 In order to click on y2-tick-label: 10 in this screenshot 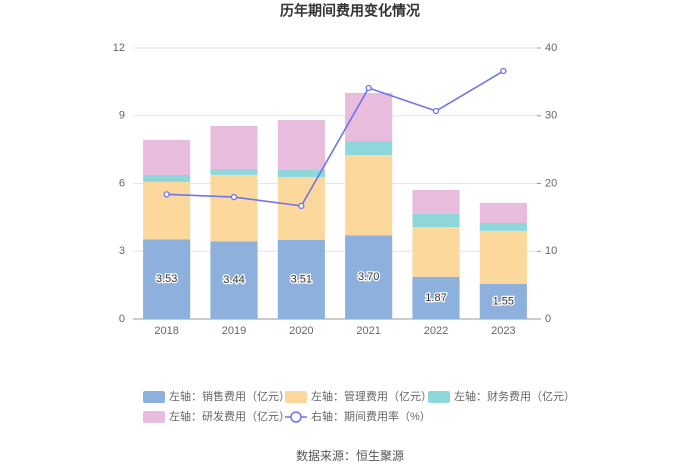, I will do `click(551, 251)`.